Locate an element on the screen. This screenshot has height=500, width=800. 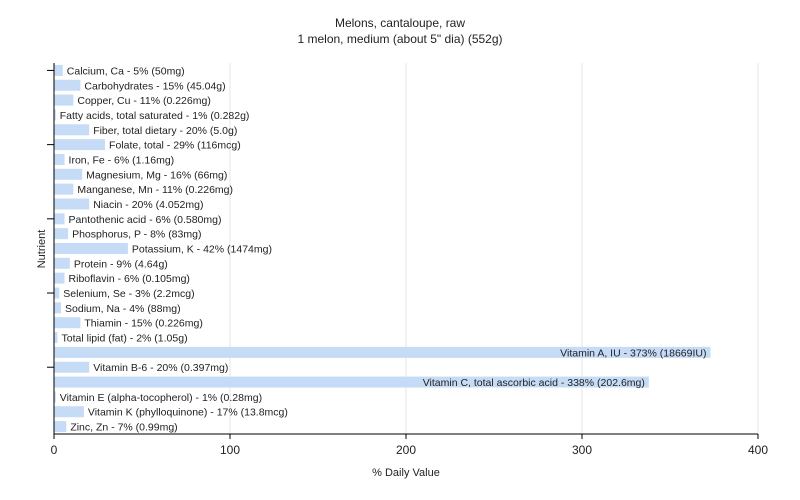
bar-label: Sodium, Na - 4% (88mg) is located at coordinates (123, 309).